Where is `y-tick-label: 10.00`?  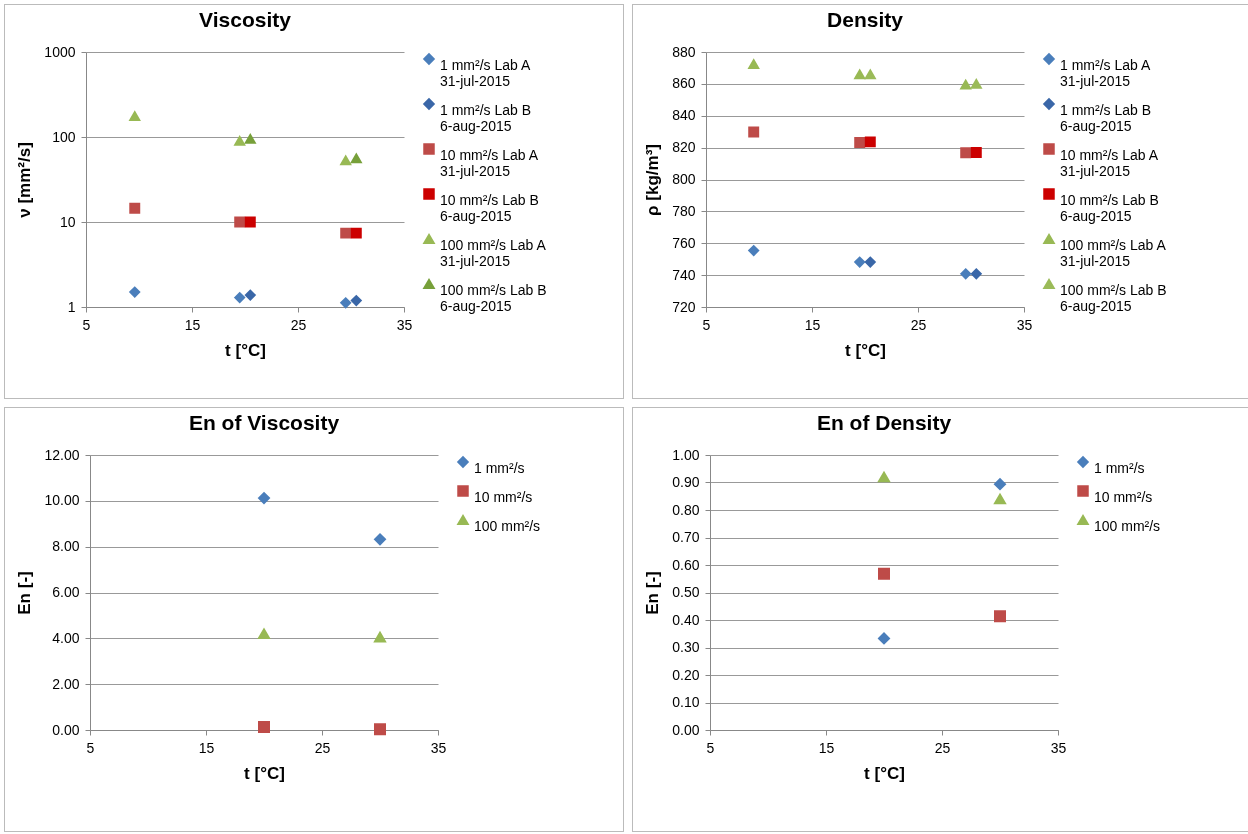 y-tick-label: 10.00 is located at coordinates (62, 500).